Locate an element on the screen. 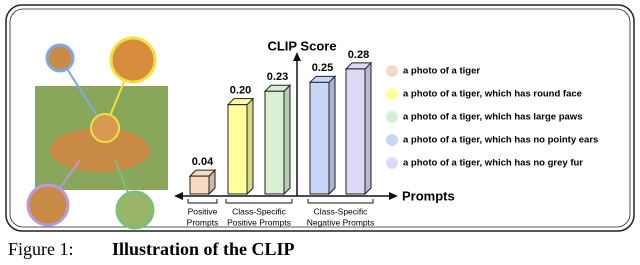 This screenshot has height=265, width=640. group-label: Positive Prompts is located at coordinates (259, 222).